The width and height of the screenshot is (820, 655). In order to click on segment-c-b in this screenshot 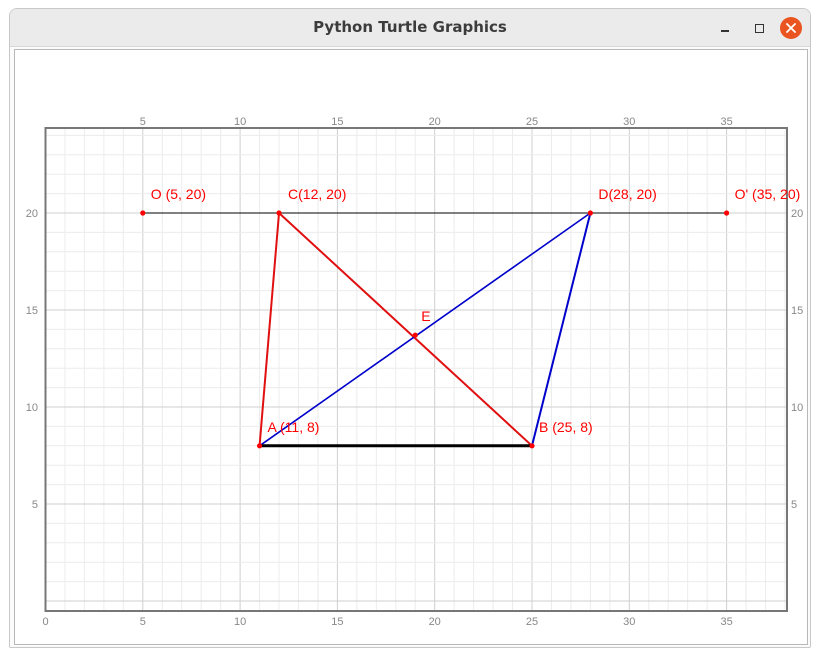, I will do `click(405, 329)`.